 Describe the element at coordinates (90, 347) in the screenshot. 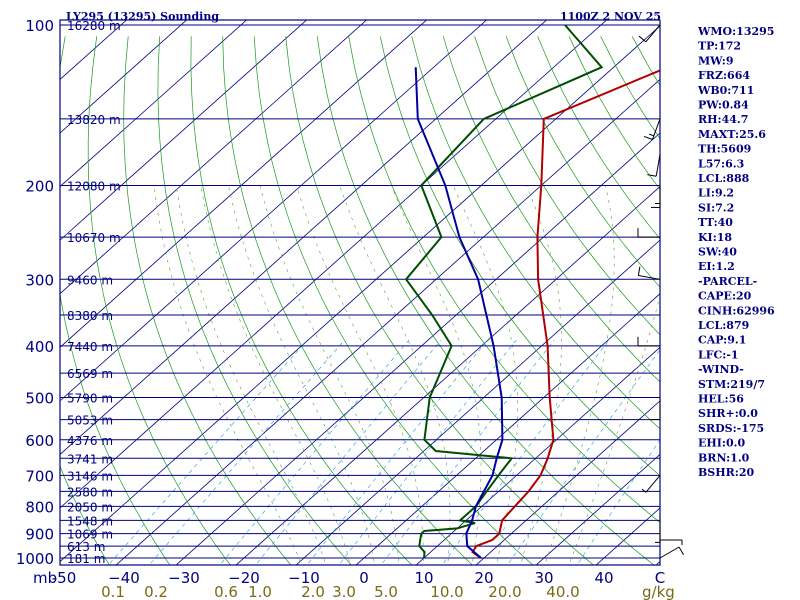

I see `height-label: 7440 m` at that location.